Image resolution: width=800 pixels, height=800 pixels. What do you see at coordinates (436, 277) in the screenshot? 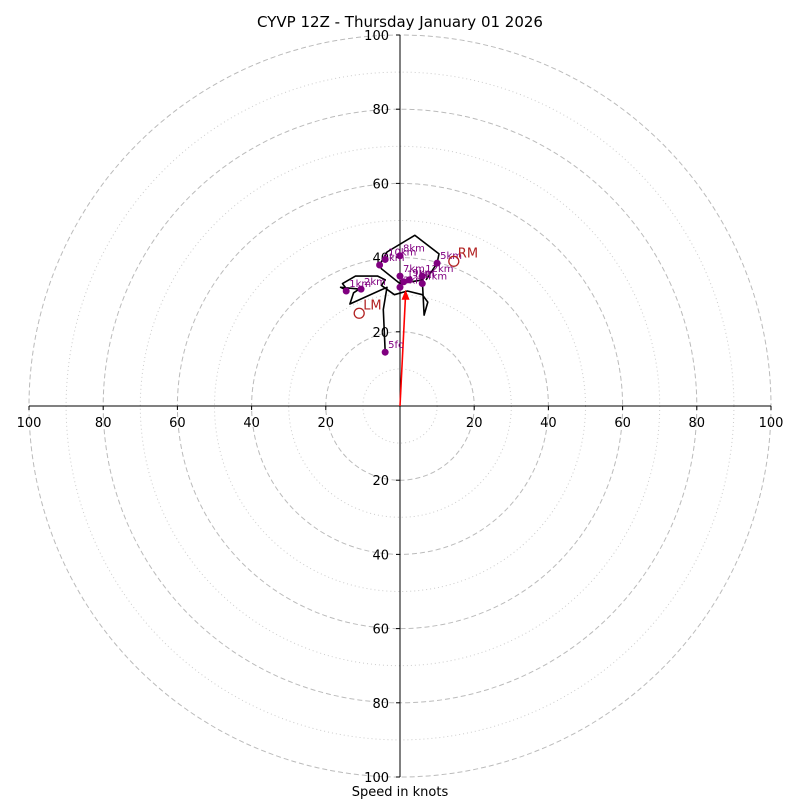
I see `height-label: 4km` at bounding box center [436, 277].